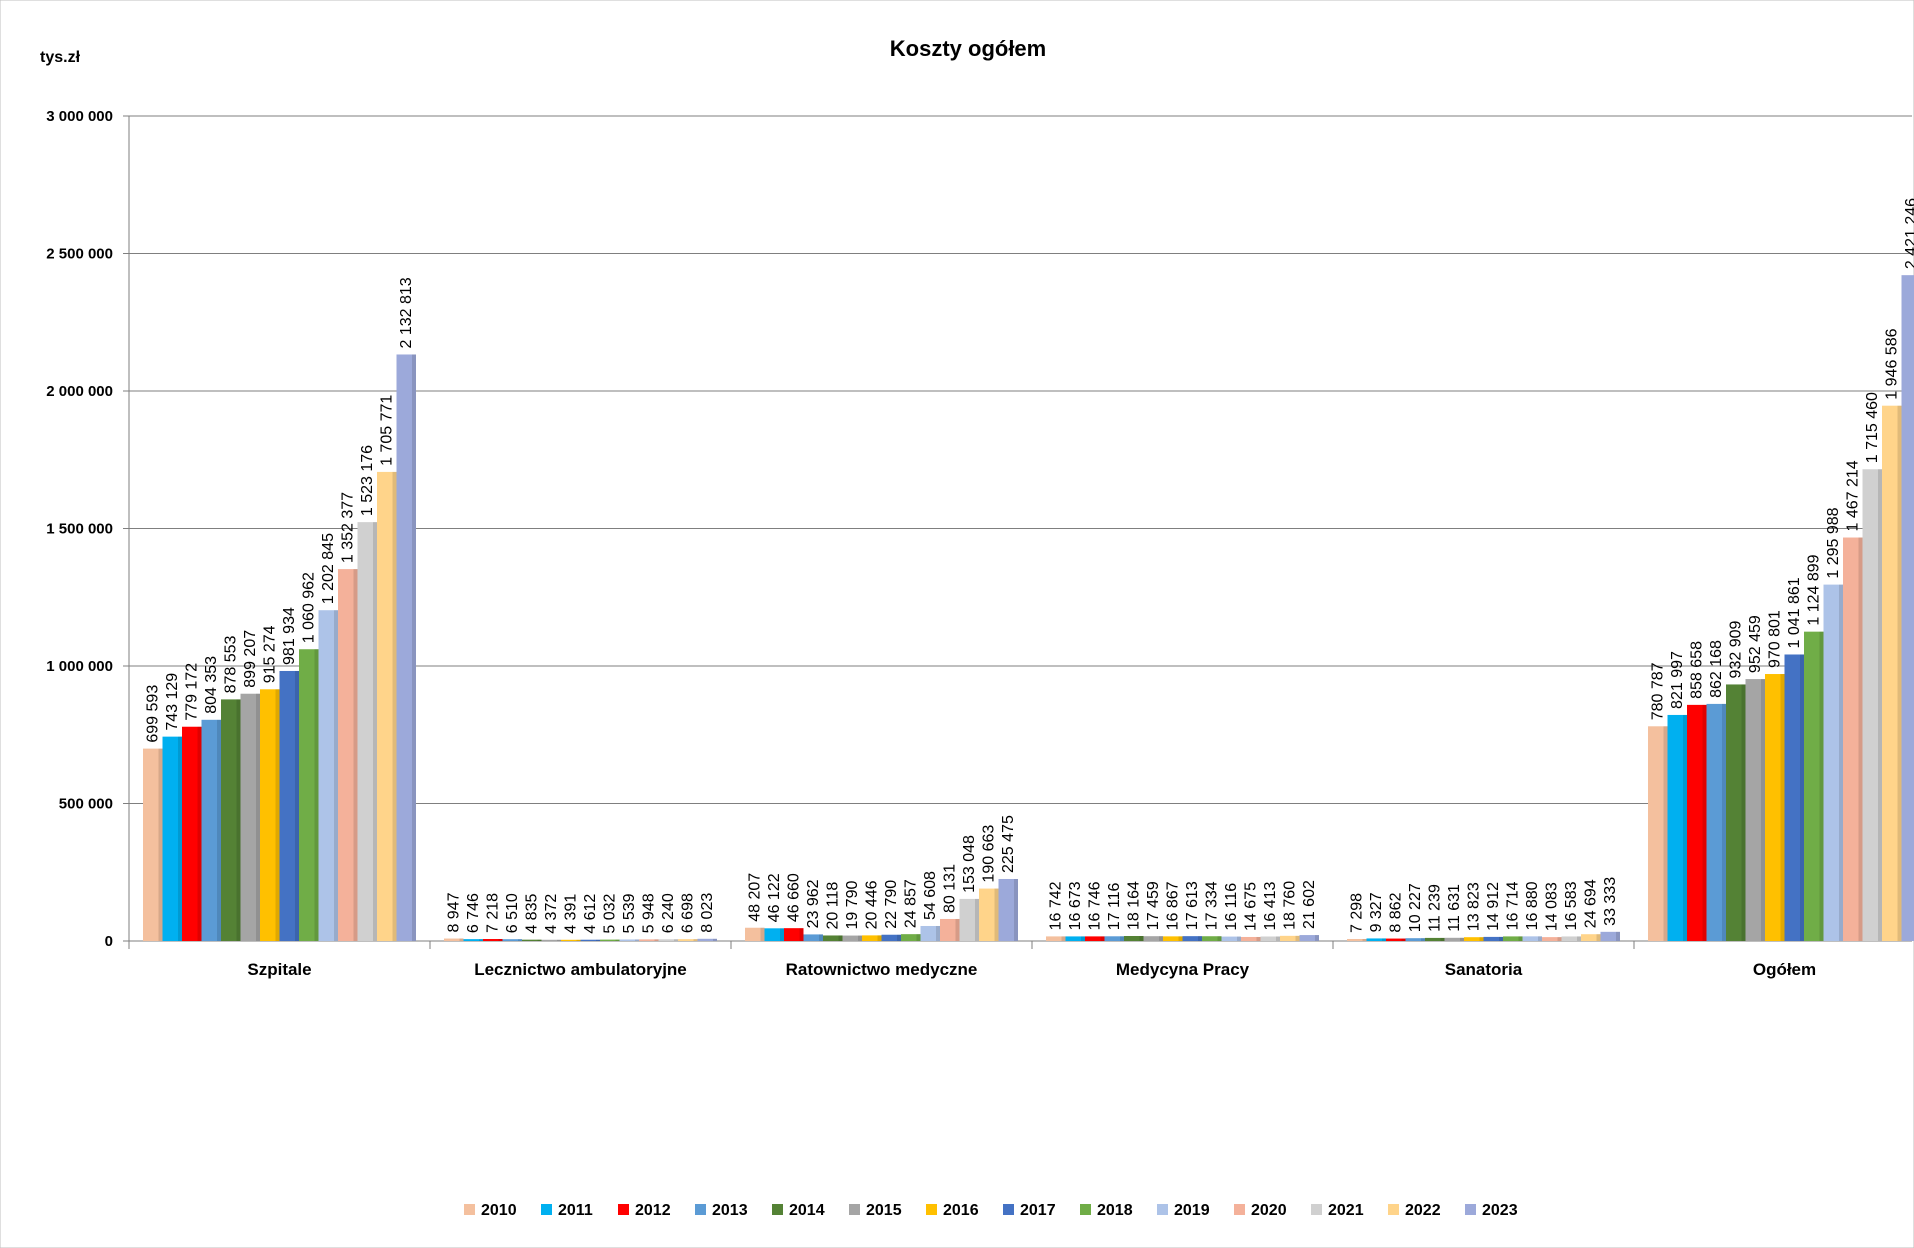 Image resolution: width=1914 pixels, height=1248 pixels. I want to click on data-label: 699 593, so click(153, 714).